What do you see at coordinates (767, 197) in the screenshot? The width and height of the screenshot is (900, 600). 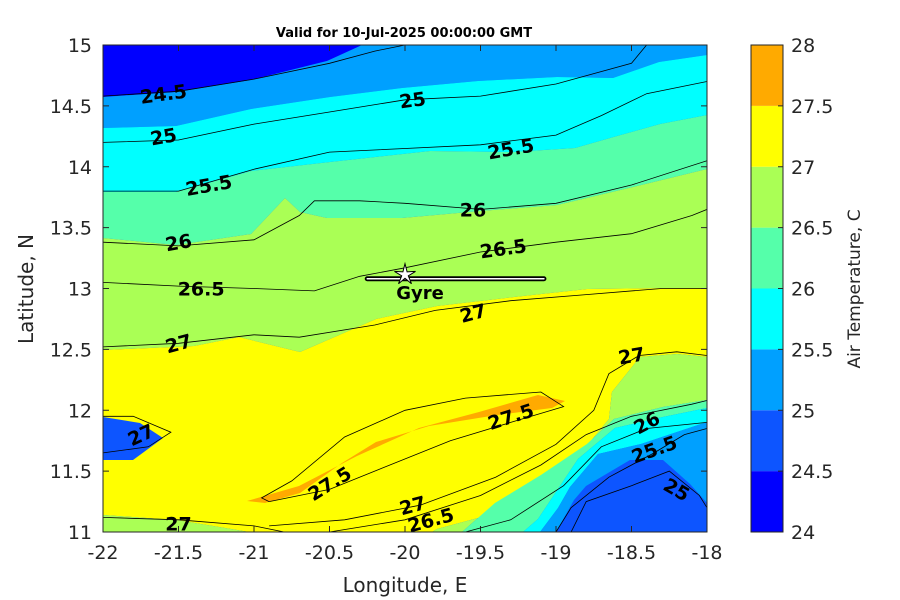 I see `colorbar-band-26.5` at bounding box center [767, 197].